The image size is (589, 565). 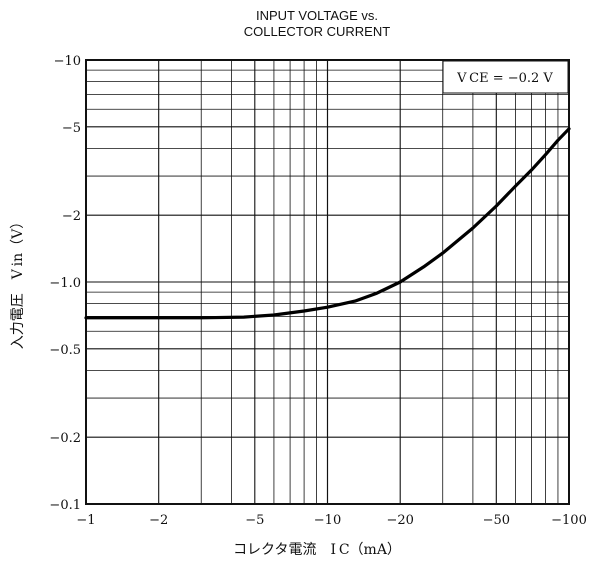 What do you see at coordinates (71, 128) in the screenshot?
I see `y-tick-label: −5` at bounding box center [71, 128].